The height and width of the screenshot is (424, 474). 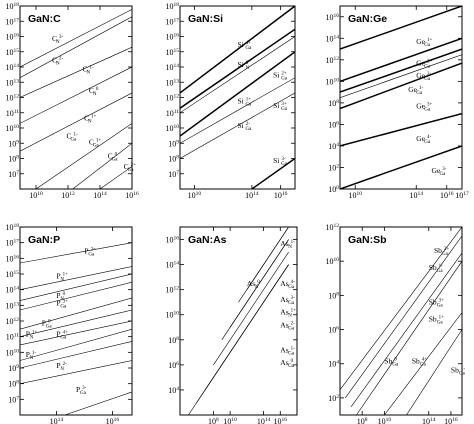 What do you see at coordinates (130, 167) in the screenshot?
I see `curve-label: C 2+ Ga` at bounding box center [130, 167].